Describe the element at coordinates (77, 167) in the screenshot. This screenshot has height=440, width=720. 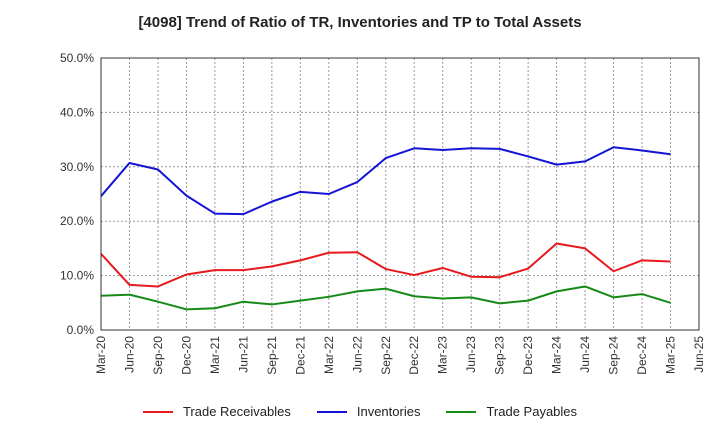
I see `y-tick-label: 30.0%` at that location.